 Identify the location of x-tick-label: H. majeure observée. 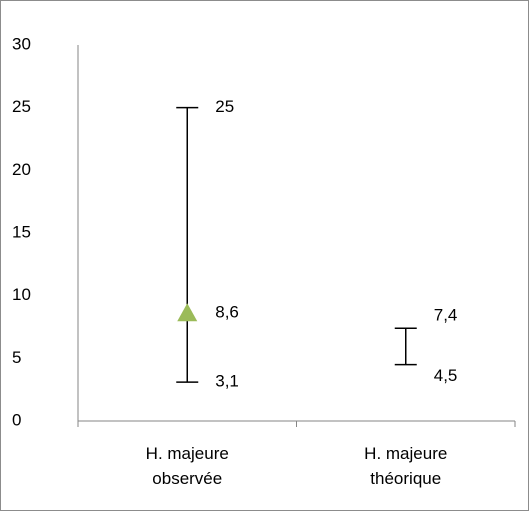
(187, 466).